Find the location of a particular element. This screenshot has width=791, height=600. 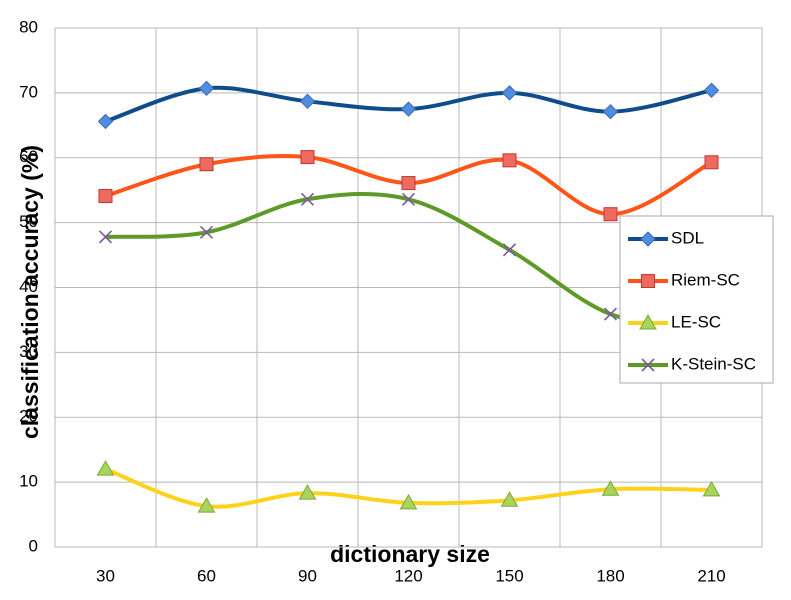

y-tick-label: 50 is located at coordinates (28, 221).